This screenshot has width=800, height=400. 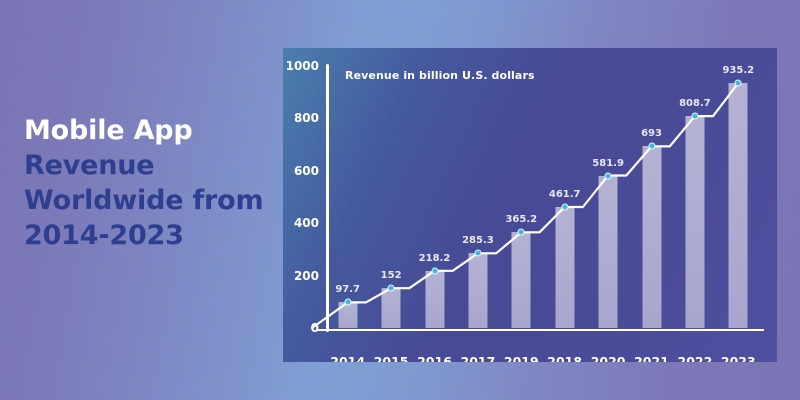 I want to click on data-value-label: 808.7, so click(x=695, y=104).